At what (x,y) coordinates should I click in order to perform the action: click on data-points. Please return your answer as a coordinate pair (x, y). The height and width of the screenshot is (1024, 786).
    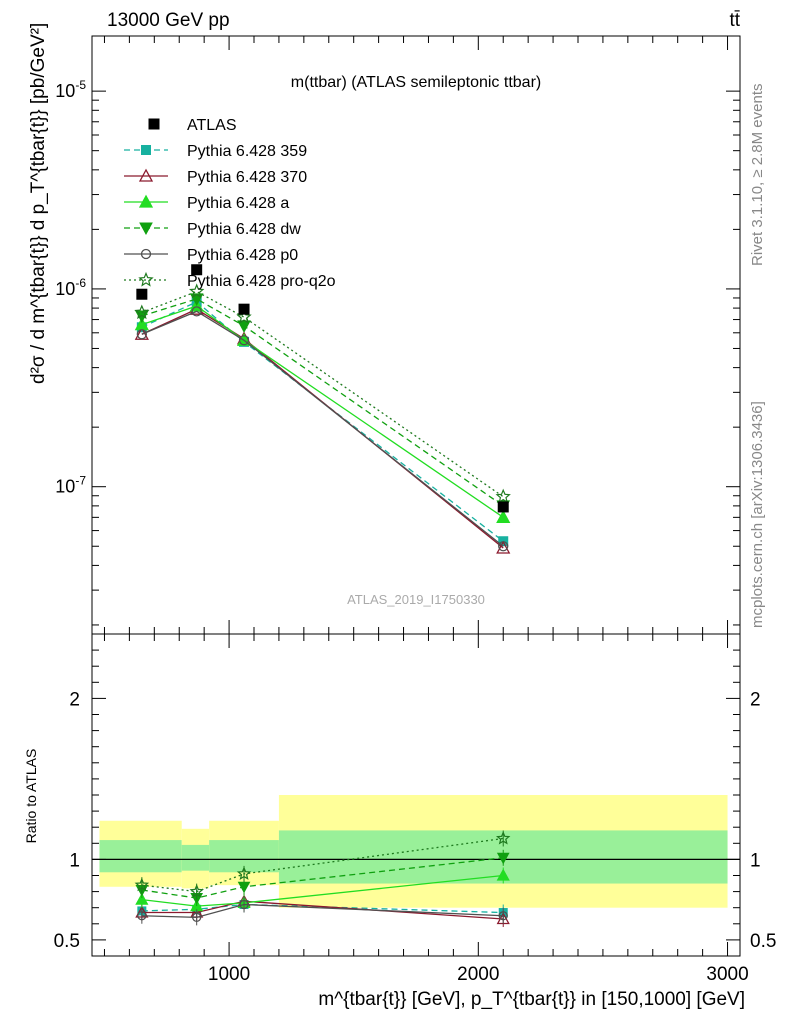
    Looking at the image, I should click on (322, 388).